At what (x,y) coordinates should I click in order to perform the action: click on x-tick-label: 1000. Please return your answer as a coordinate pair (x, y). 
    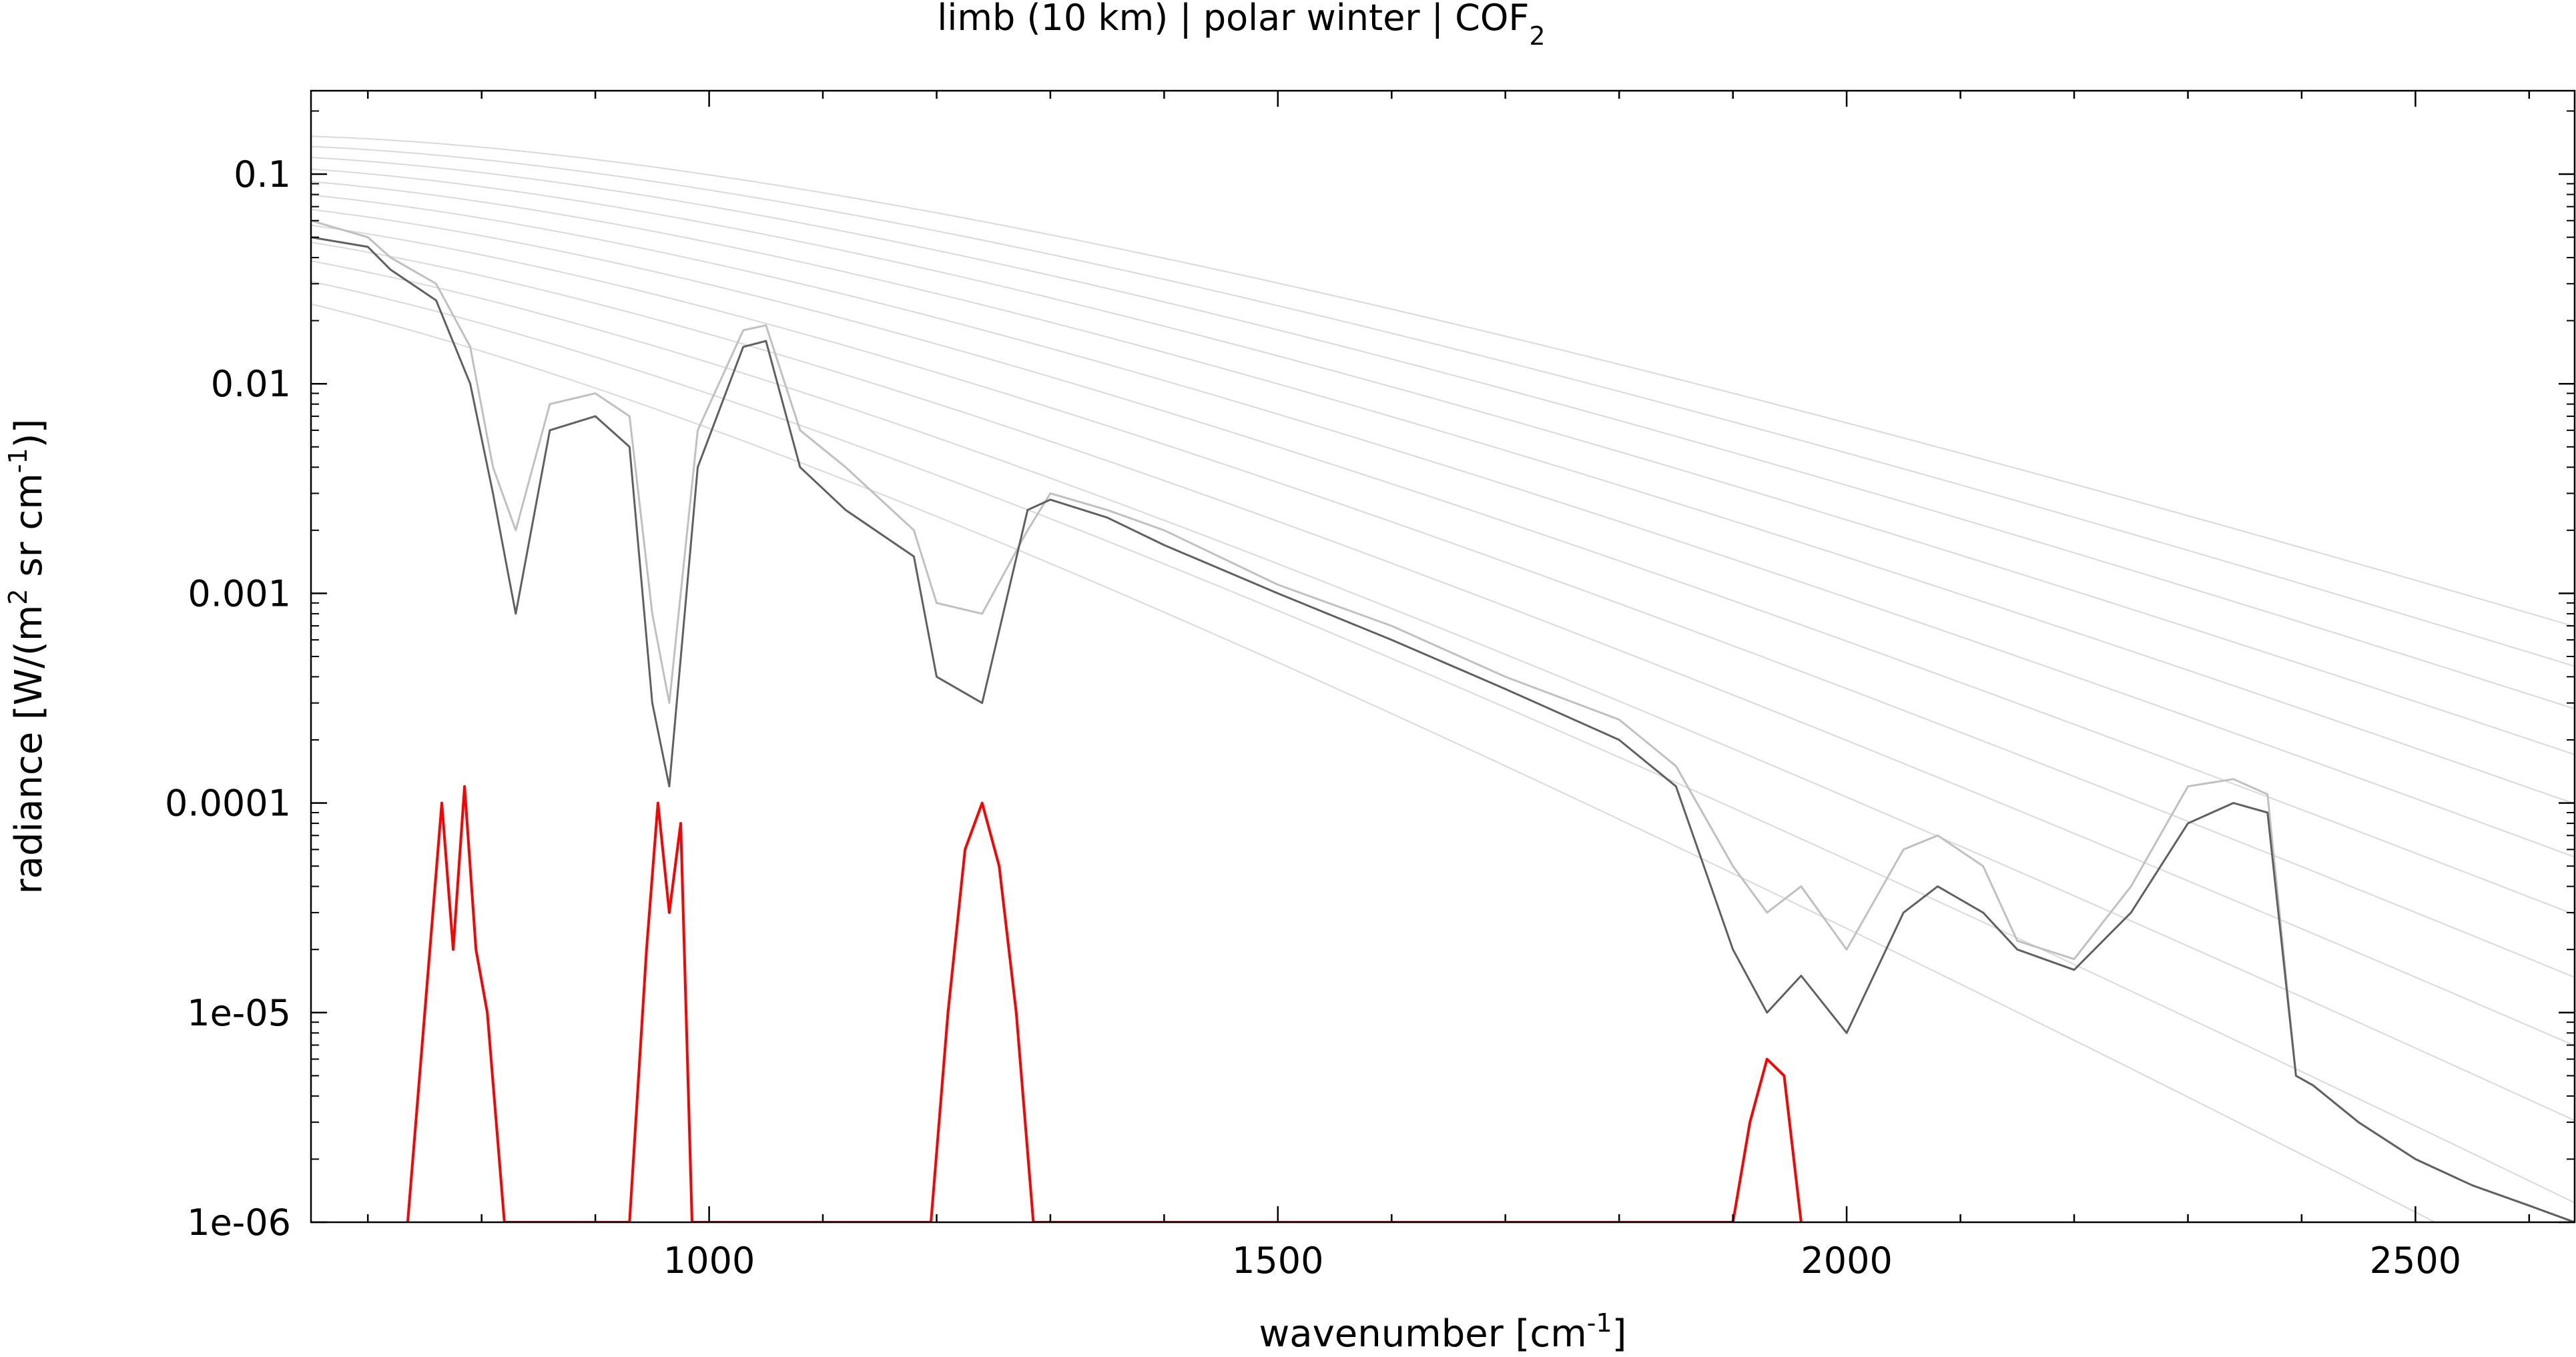
    Looking at the image, I should click on (709, 1261).